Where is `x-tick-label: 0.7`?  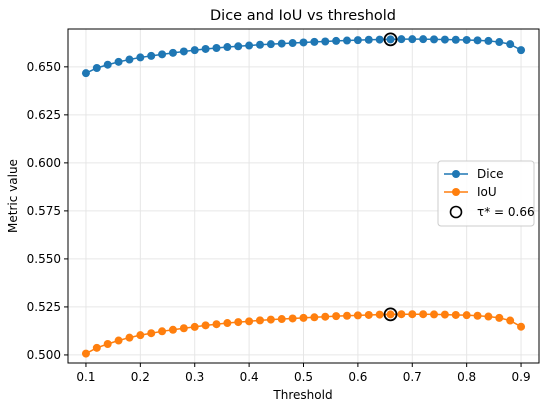
x-tick-label: 0.7 is located at coordinates (412, 377).